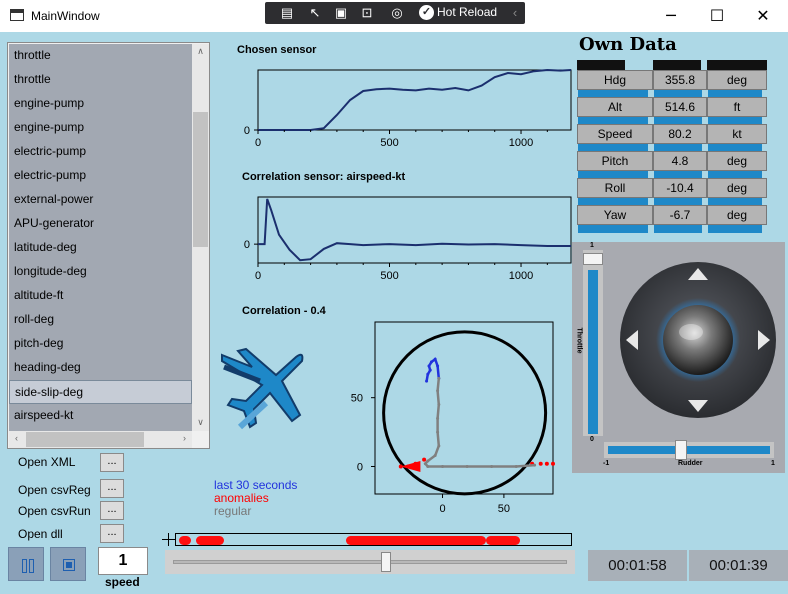  I want to click on rudder-slider, so click(689, 450).